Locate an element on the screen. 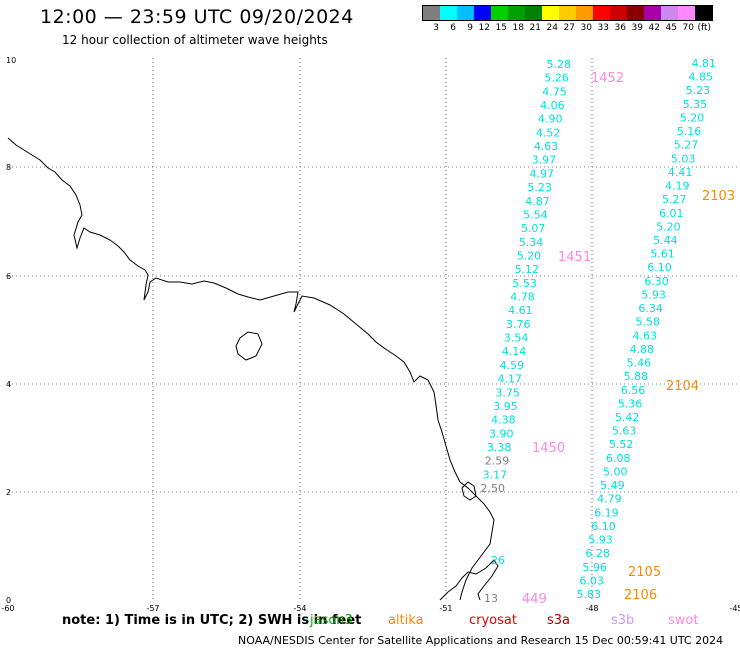 Image resolution: width=740 pixels, height=650 pixels. track-2-swh-value: 4.63 is located at coordinates (645, 335).